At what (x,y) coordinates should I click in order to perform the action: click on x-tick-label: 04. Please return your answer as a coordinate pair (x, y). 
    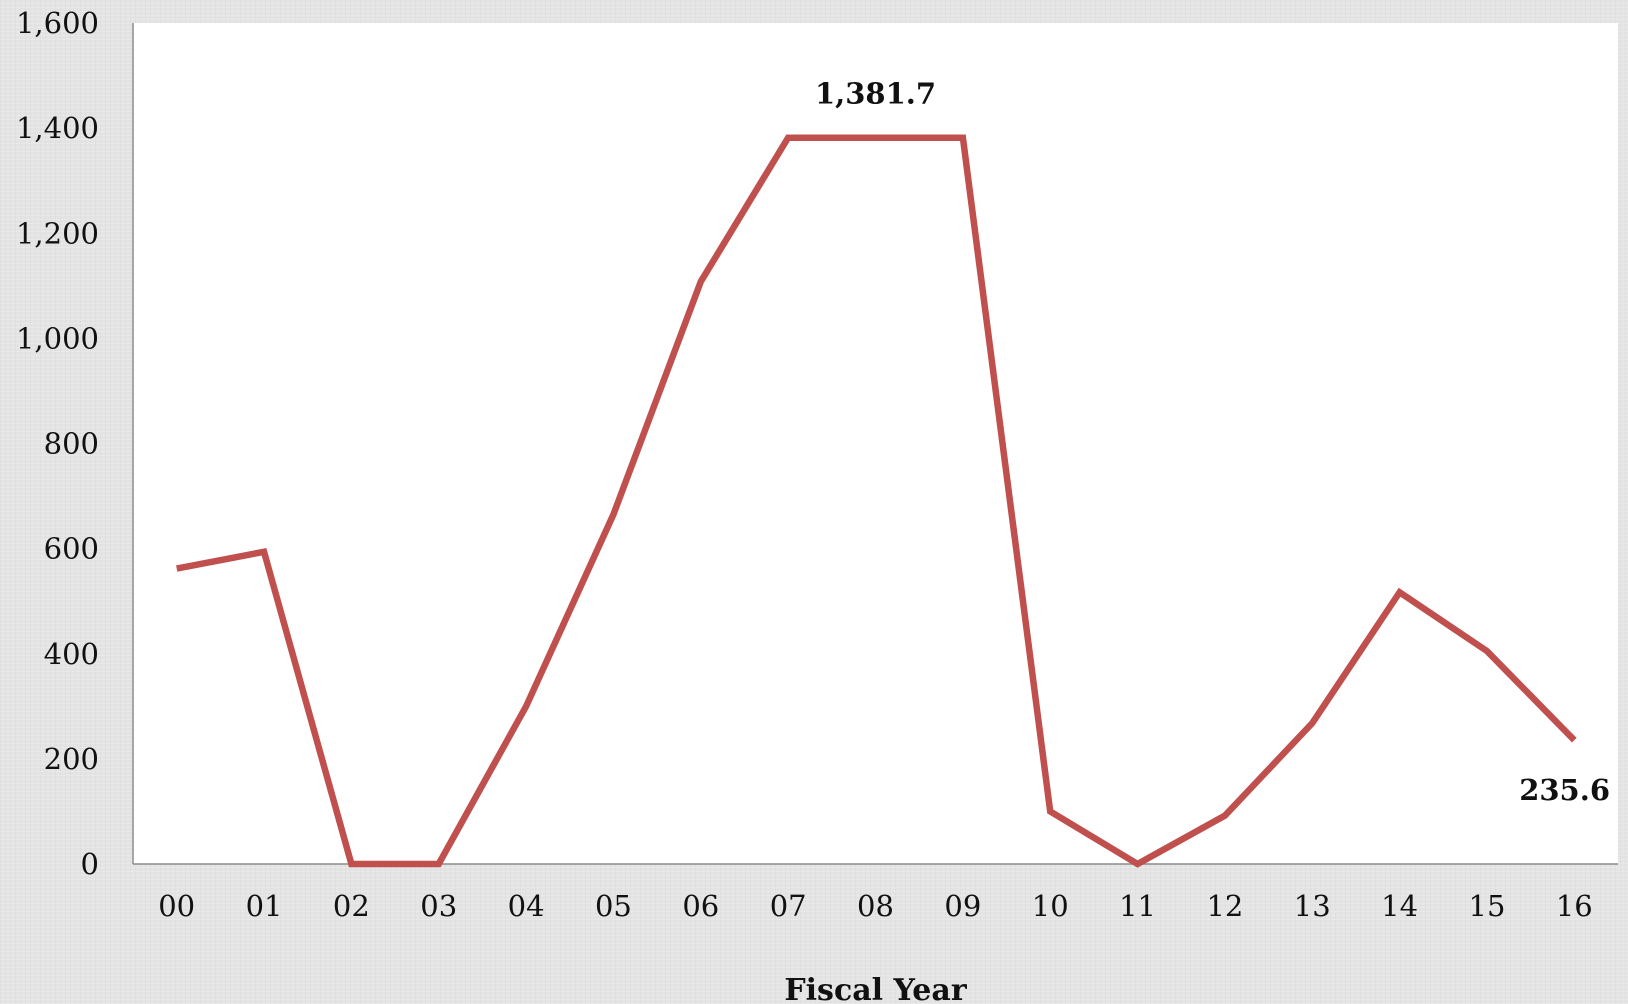
    Looking at the image, I should click on (526, 906).